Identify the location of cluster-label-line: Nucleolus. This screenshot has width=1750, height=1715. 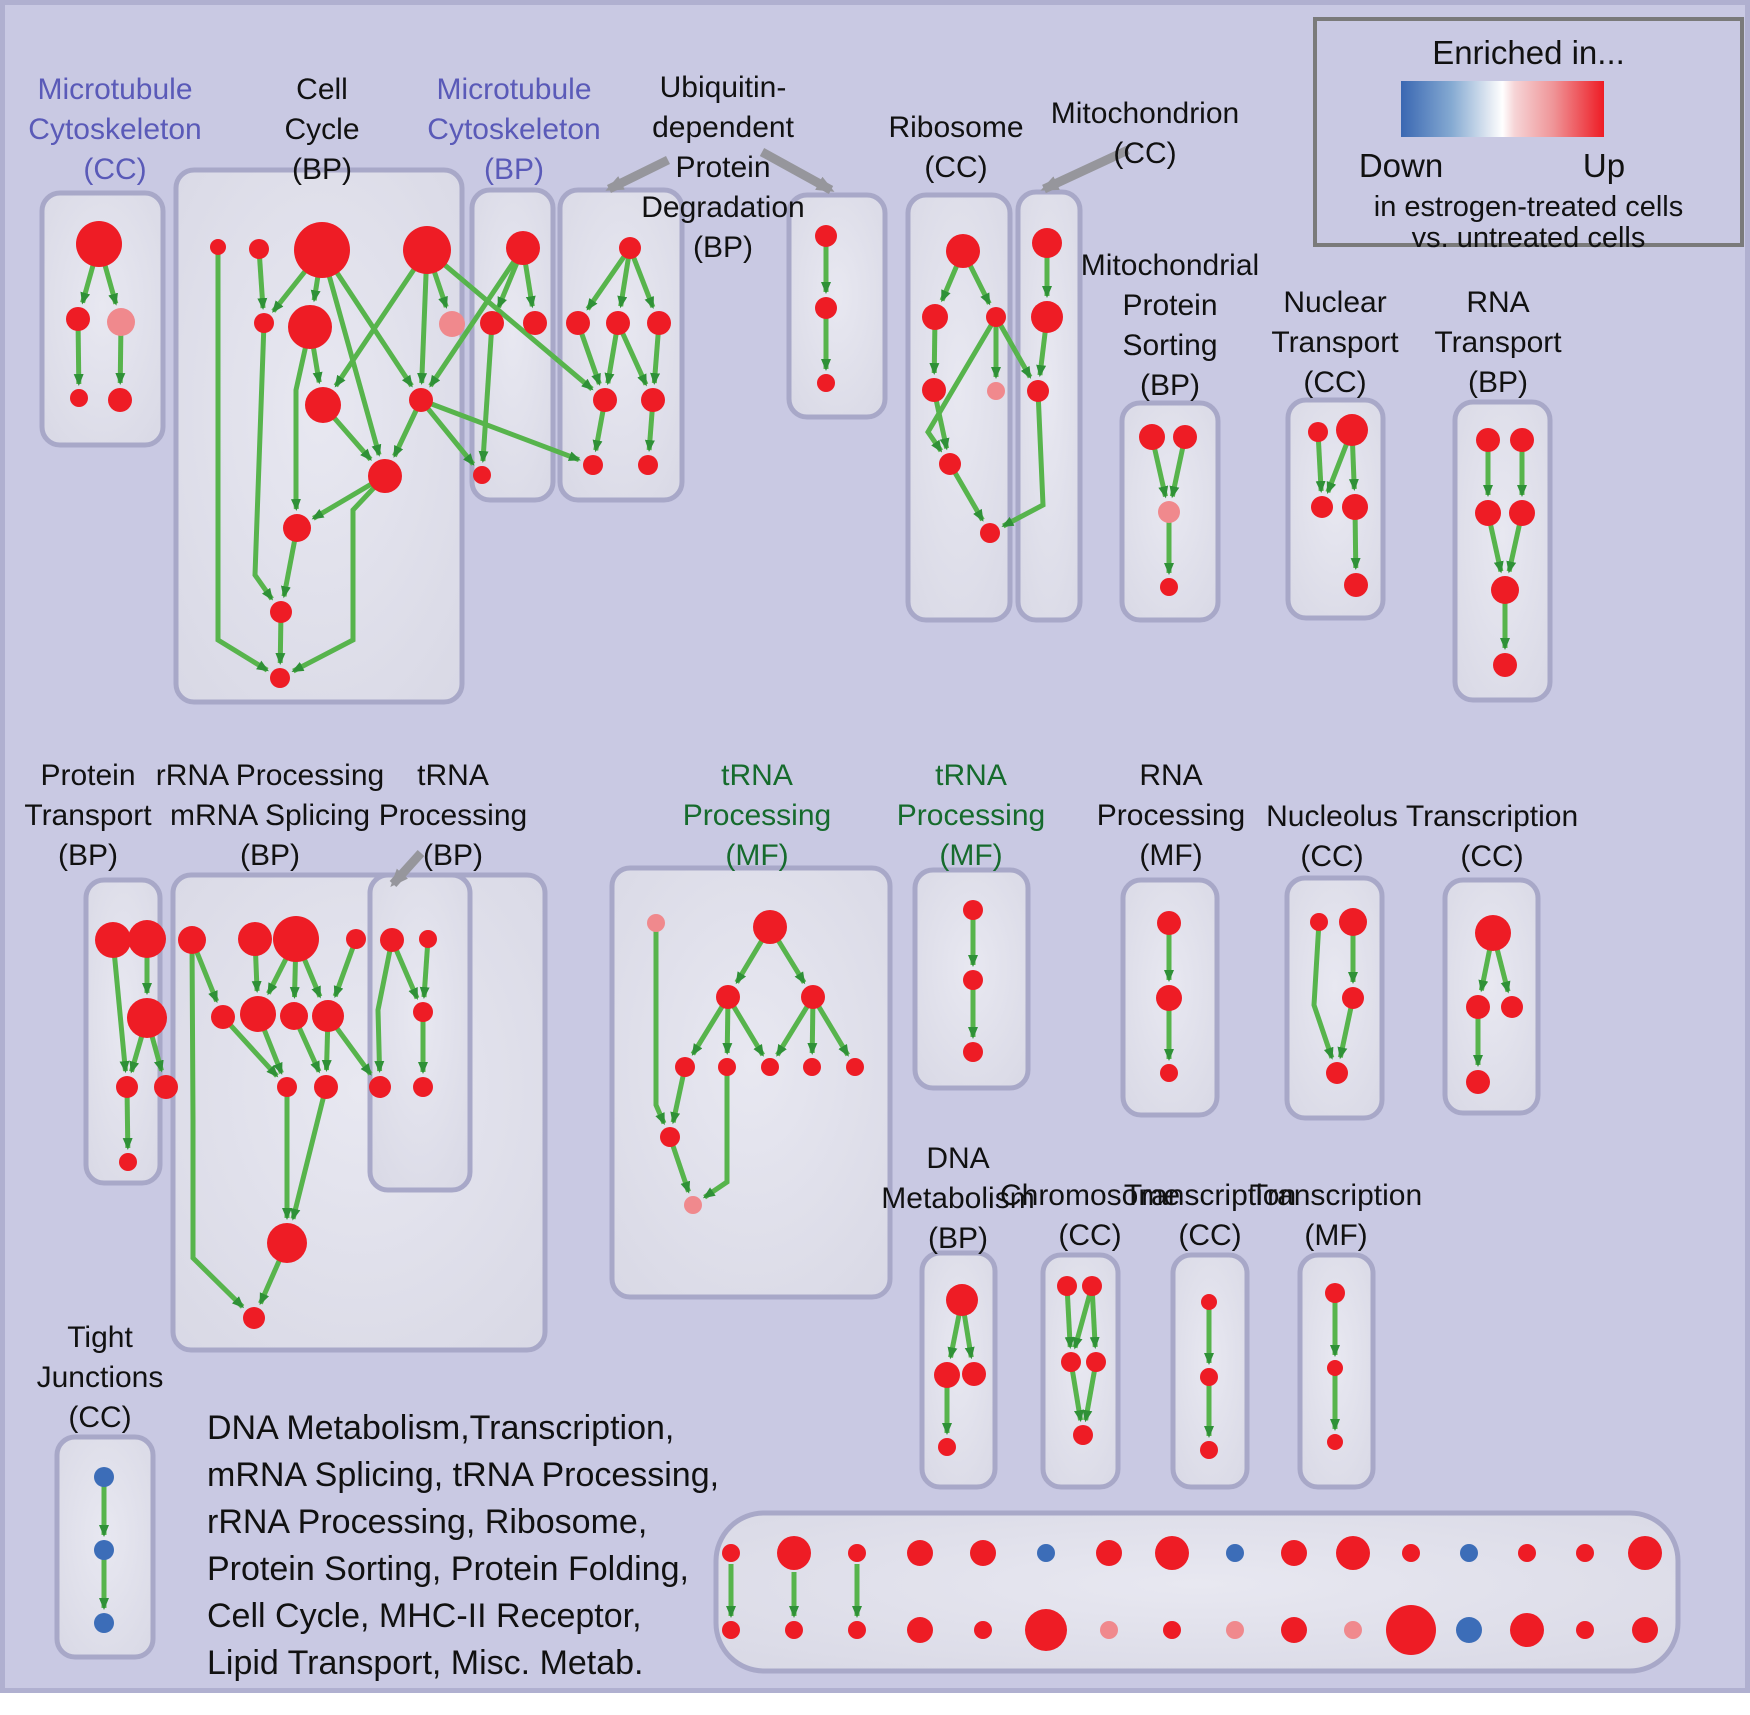
(1332, 816).